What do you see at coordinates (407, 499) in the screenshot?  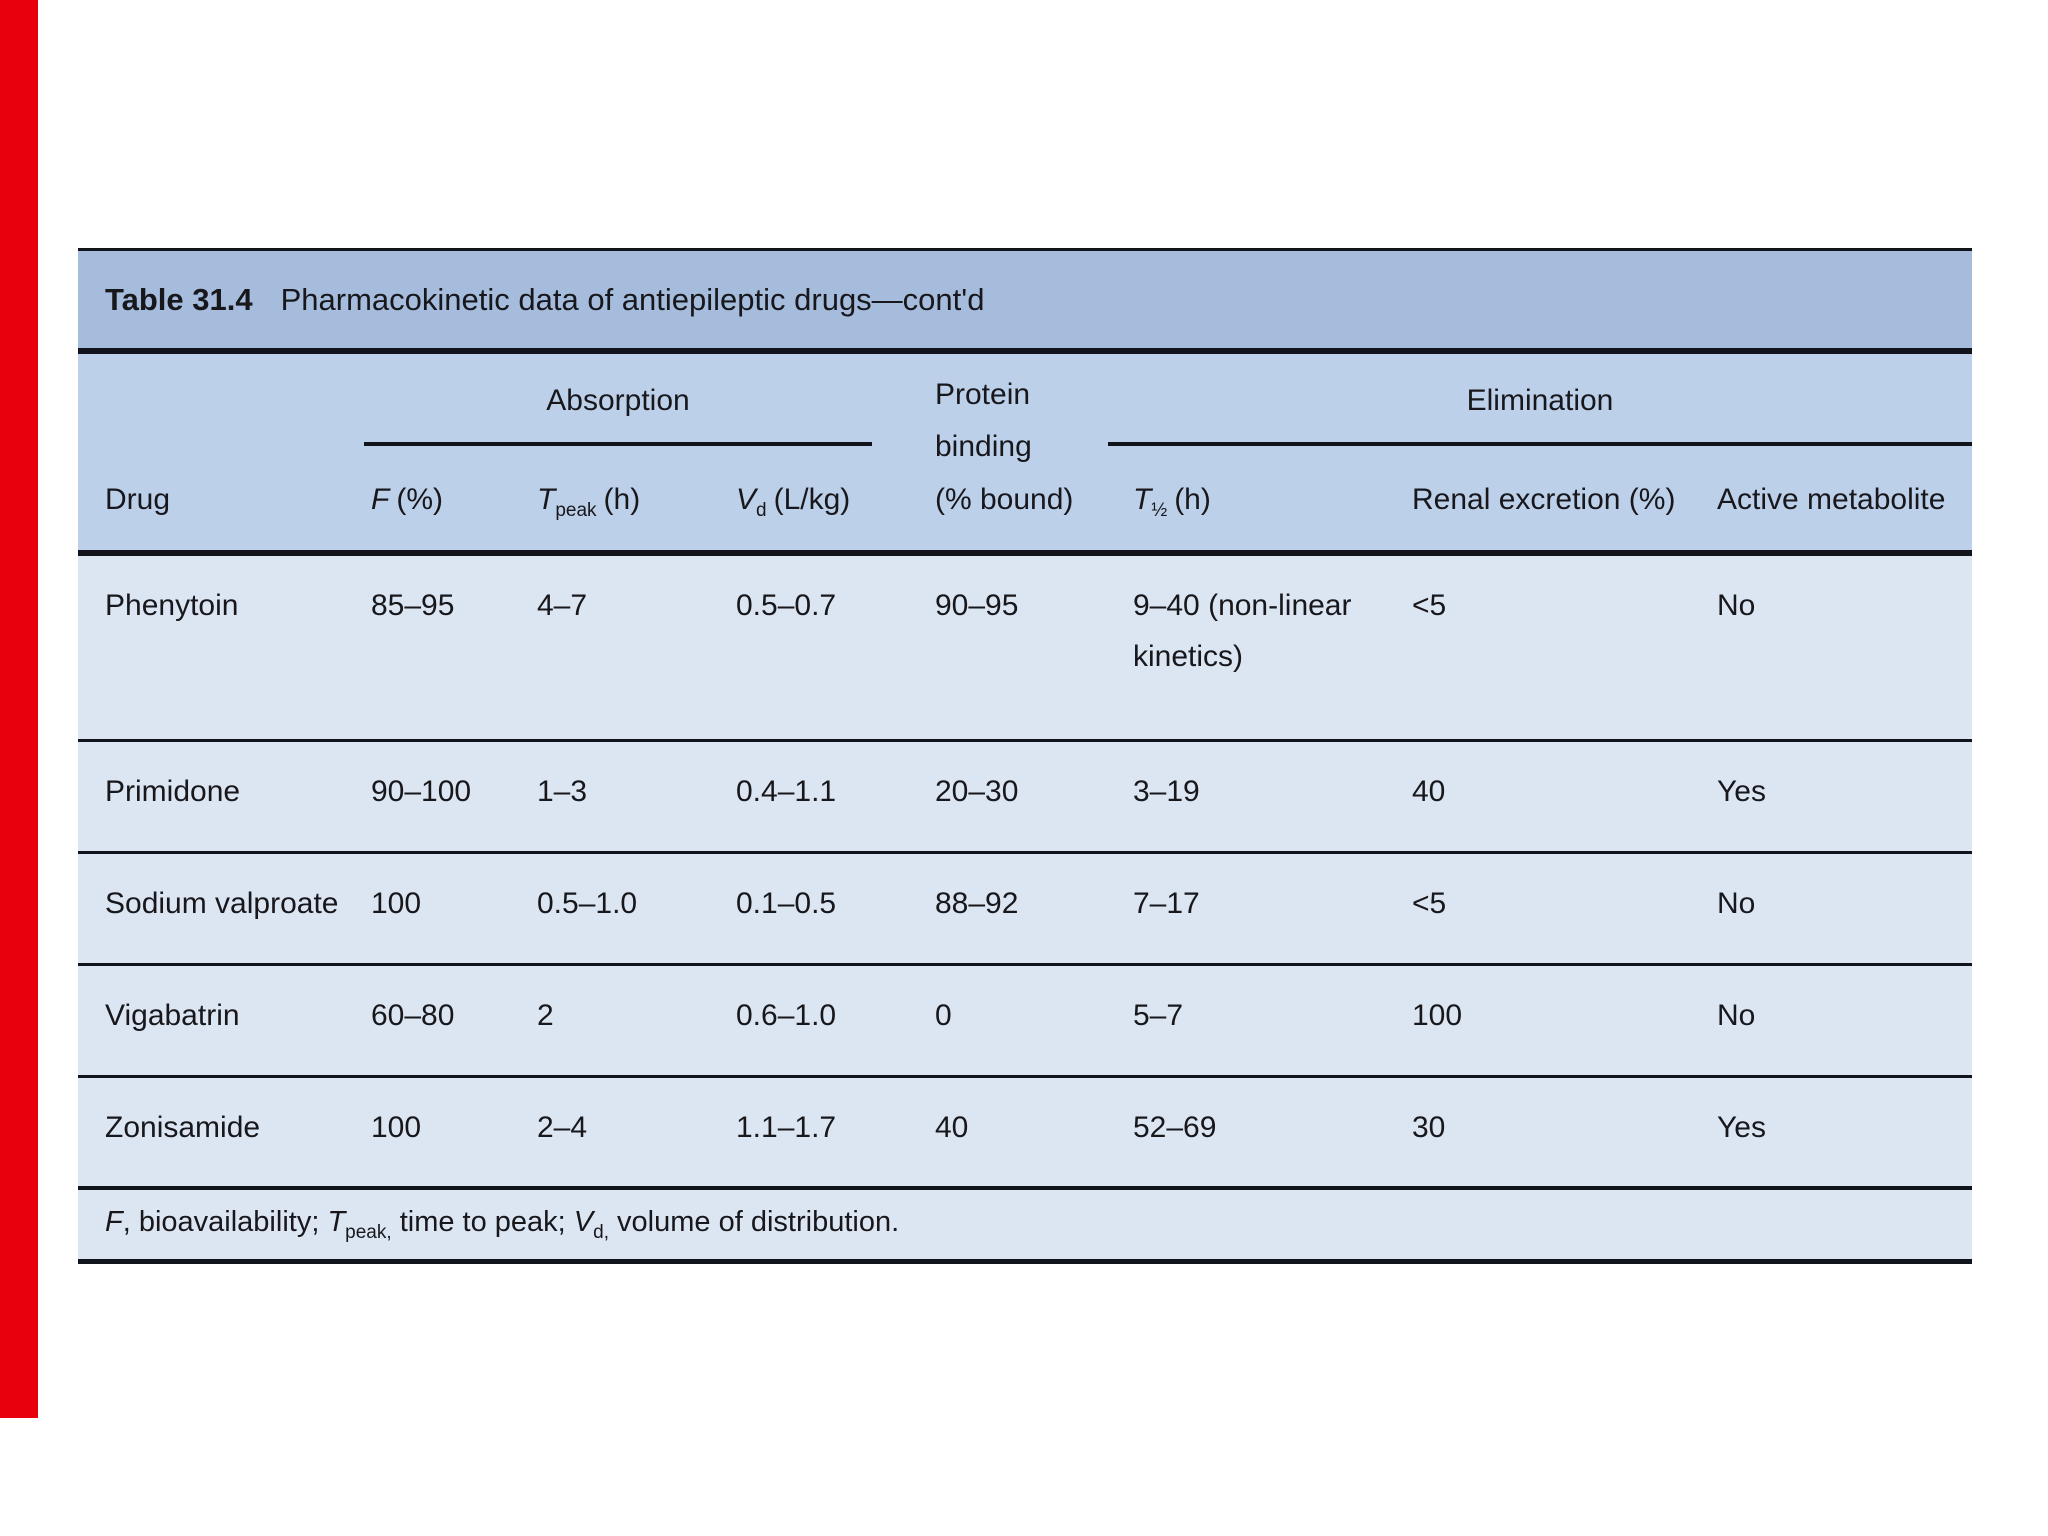 I see `column-header-f: F (%)` at bounding box center [407, 499].